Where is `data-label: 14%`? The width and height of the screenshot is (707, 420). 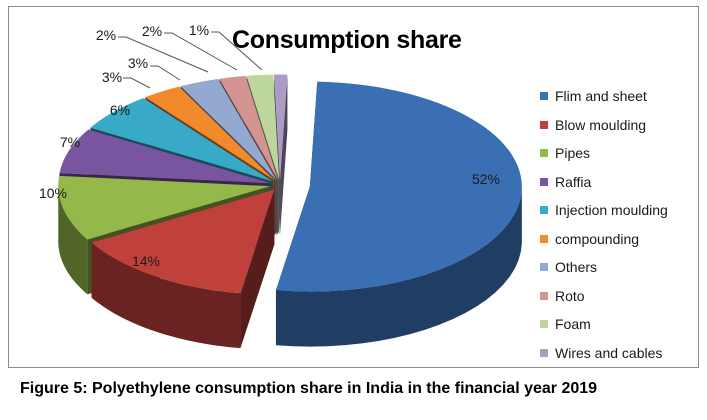
data-label: 14% is located at coordinates (146, 261).